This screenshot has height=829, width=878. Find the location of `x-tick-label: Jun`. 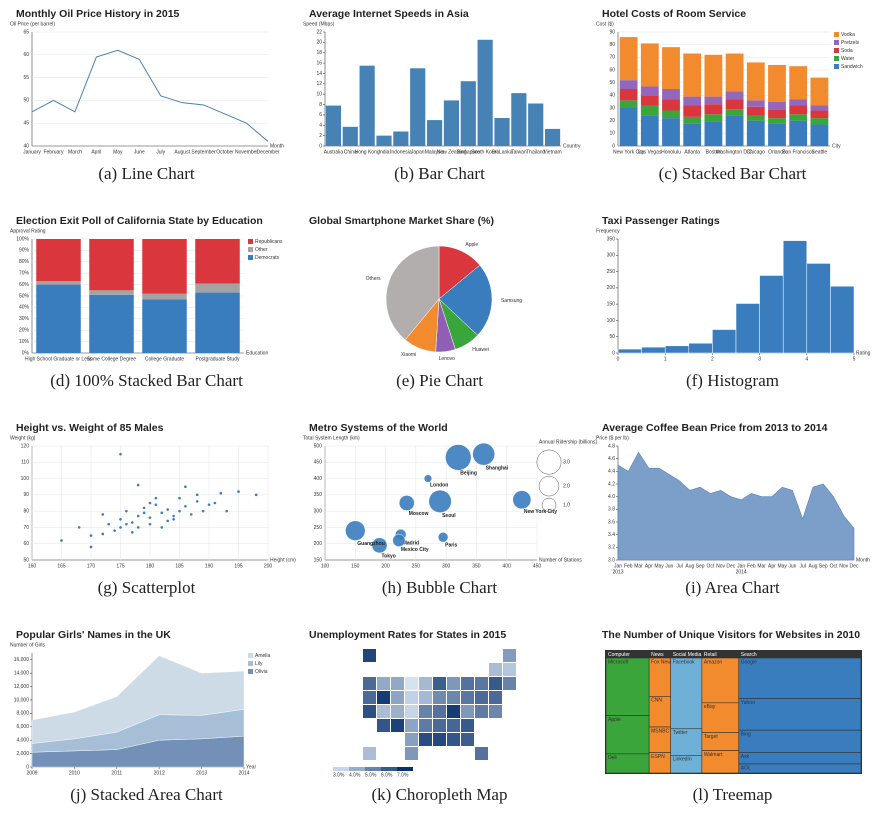

x-tick-label: Jun is located at coordinates (792, 566).